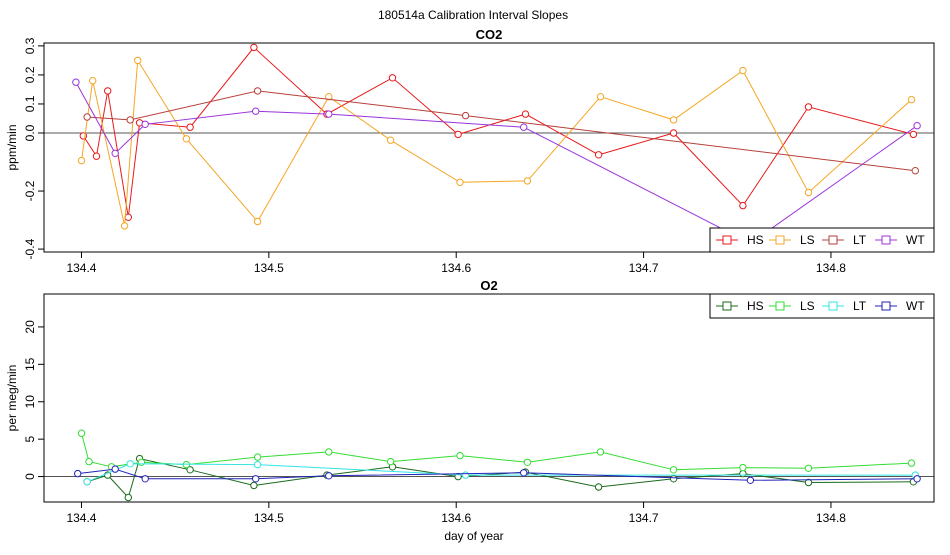 The height and width of the screenshot is (555, 950). I want to click on co2-y-axis-label: ppm/min, so click(12, 147).